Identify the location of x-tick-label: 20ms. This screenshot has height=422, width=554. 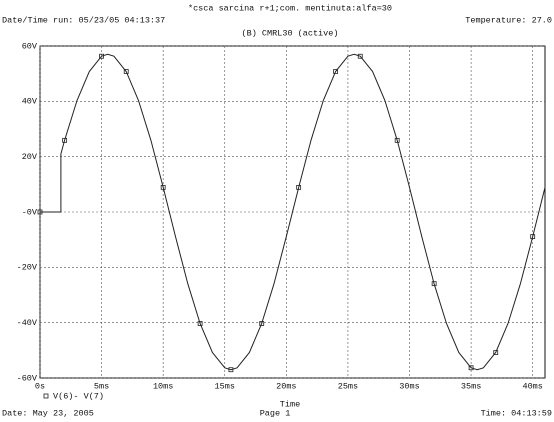
(286, 386).